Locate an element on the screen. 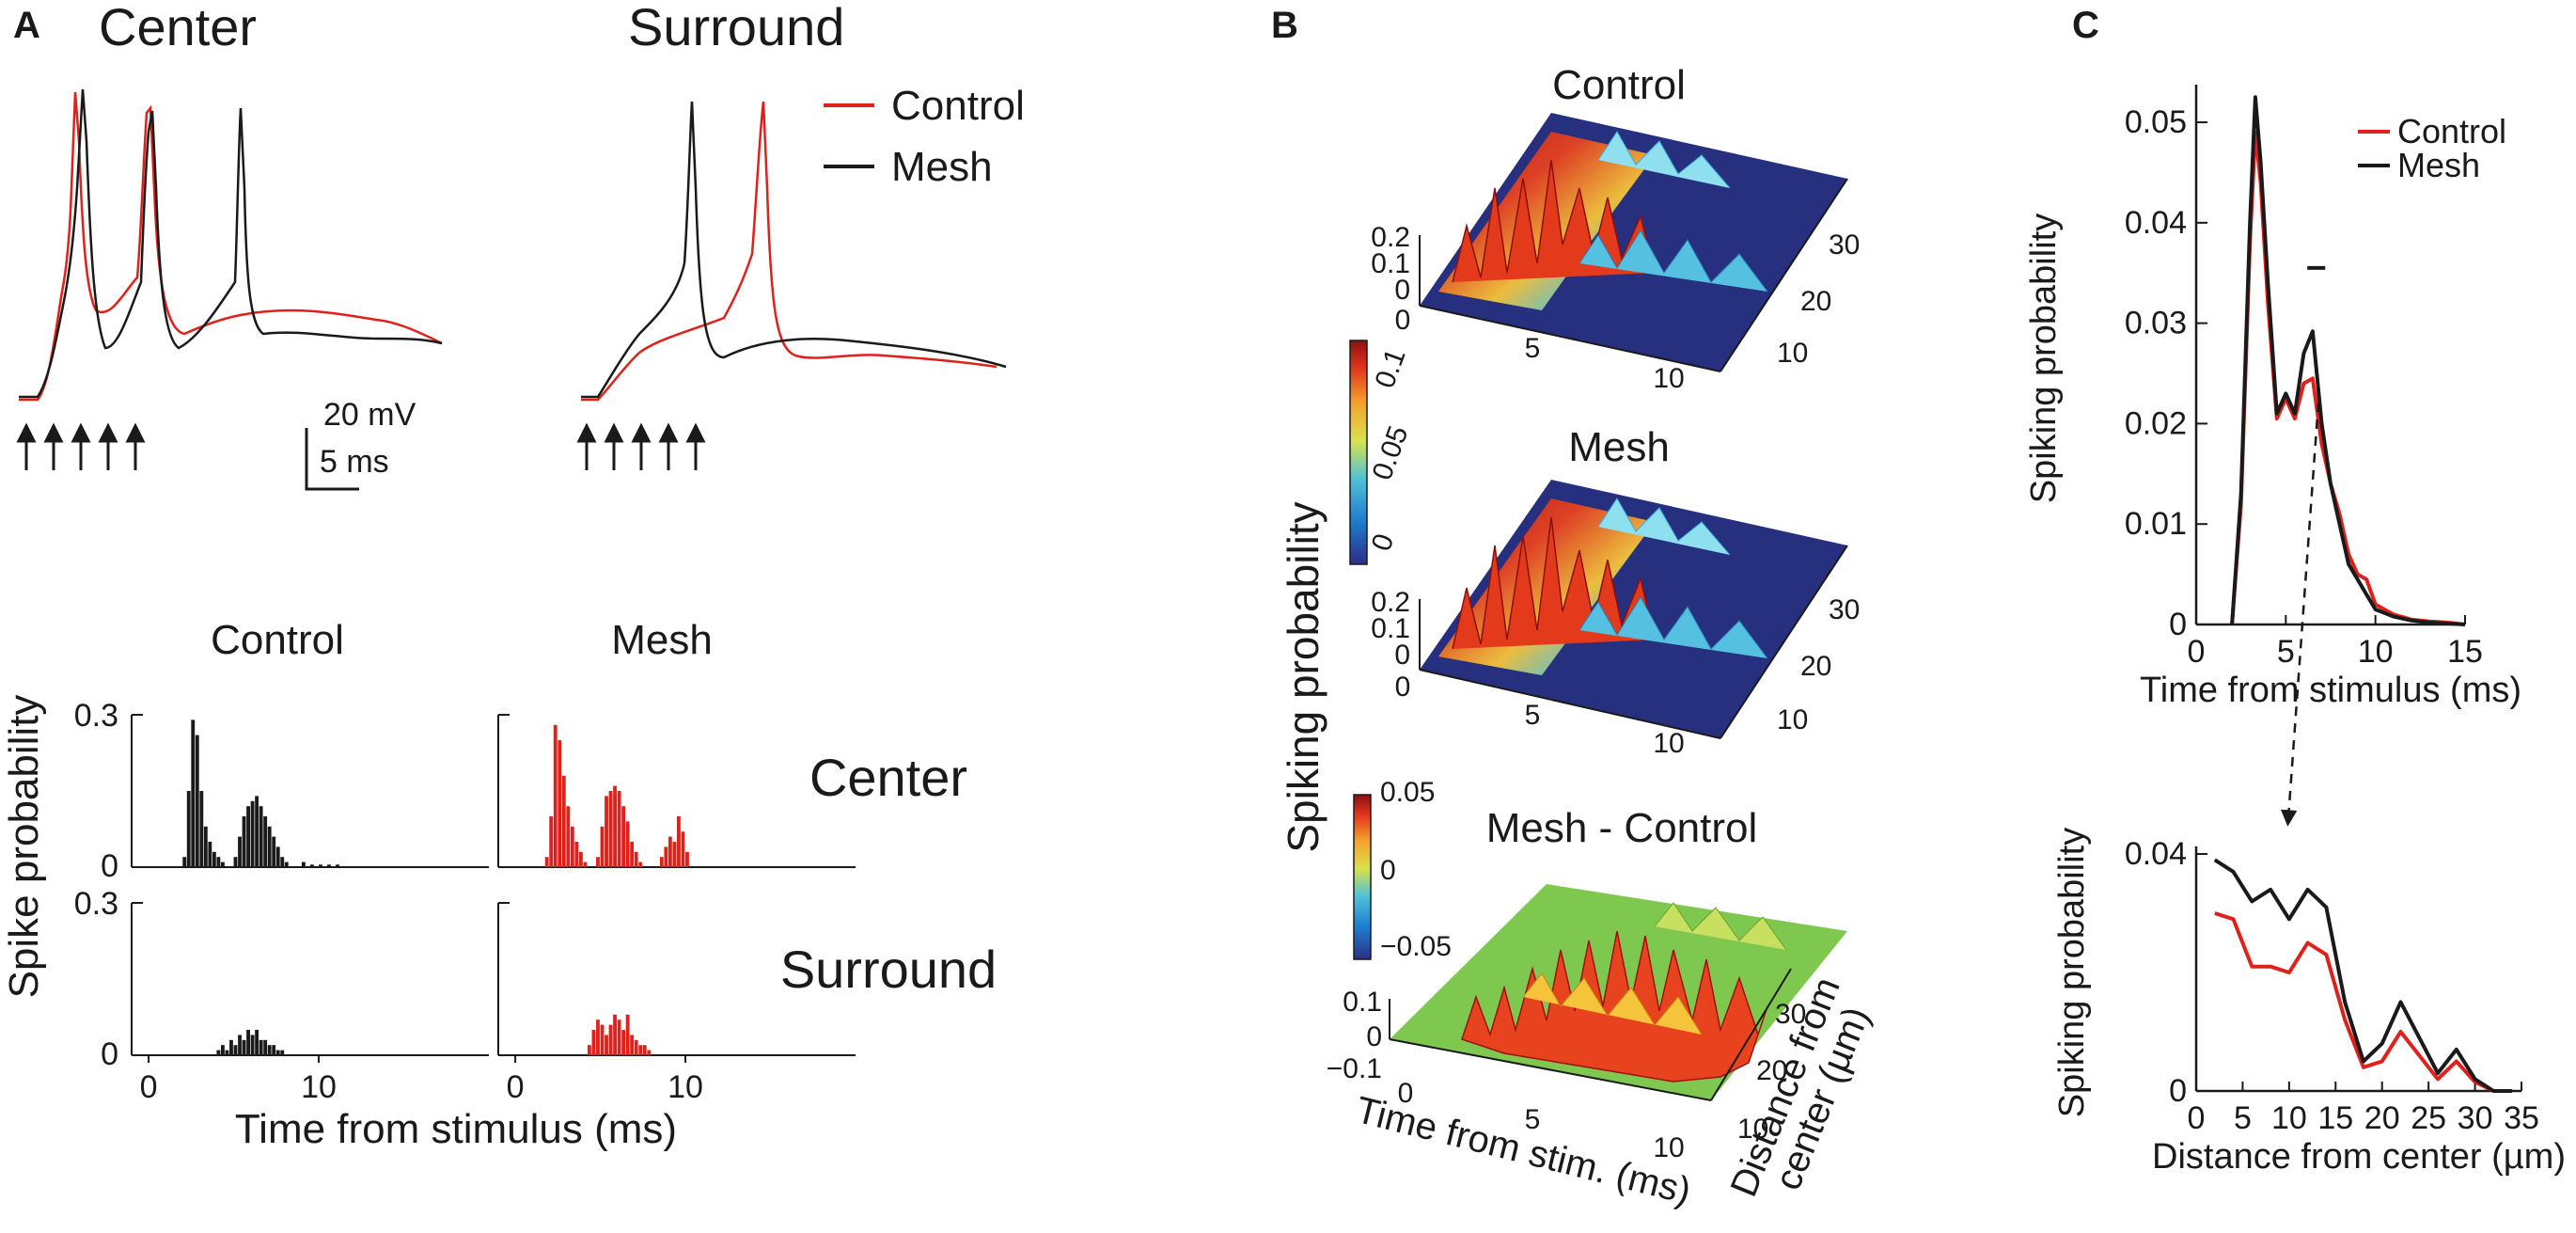  time-tick-diff-0: 0 is located at coordinates (1406, 1093).